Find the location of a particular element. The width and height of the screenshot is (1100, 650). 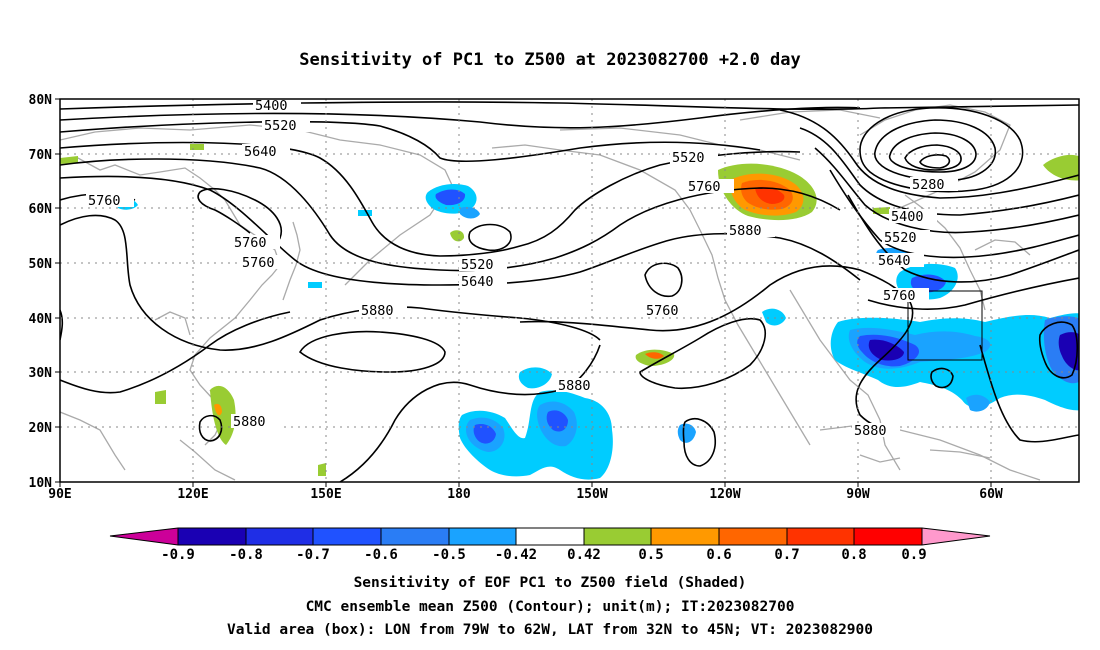

lat-label: 10N is located at coordinates (41, 483).